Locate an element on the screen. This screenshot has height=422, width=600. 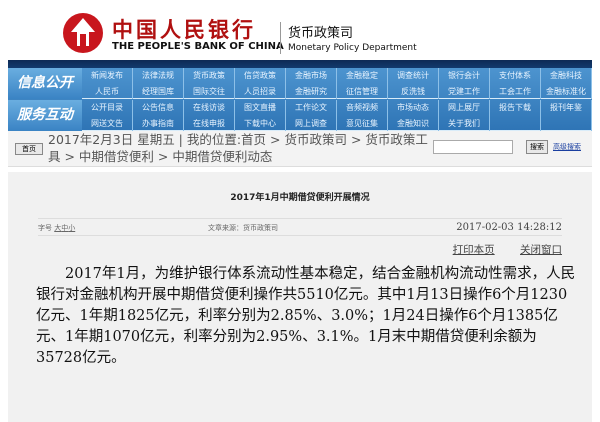
nav-item: 法律法规 is located at coordinates (158, 76).